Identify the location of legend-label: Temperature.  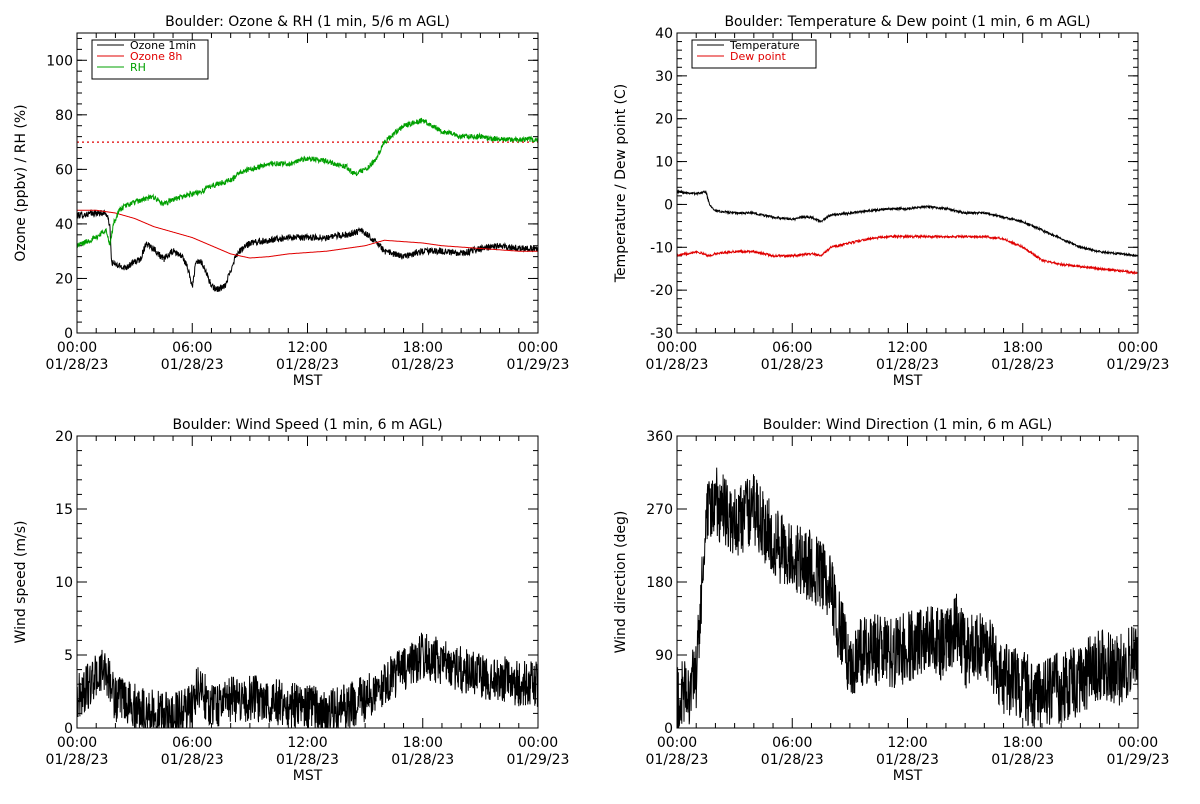
(764, 45).